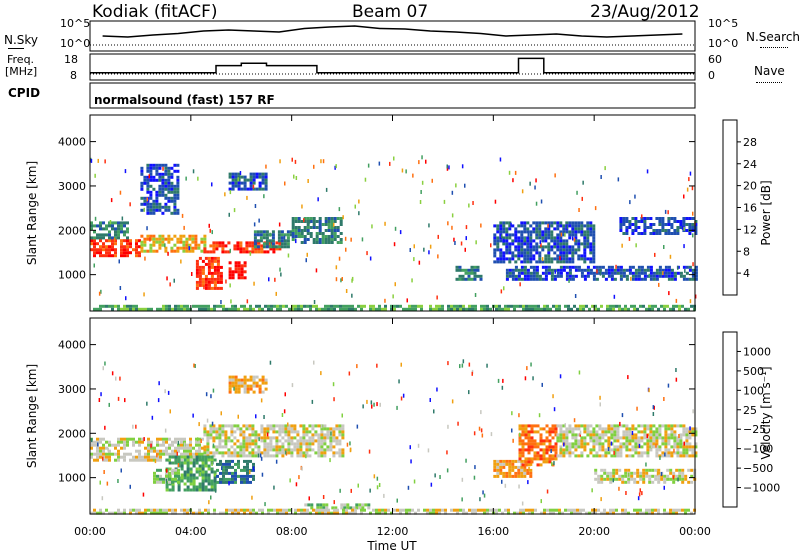 The width and height of the screenshot is (800, 554). I want to click on n-sky-line, so click(392, 31).